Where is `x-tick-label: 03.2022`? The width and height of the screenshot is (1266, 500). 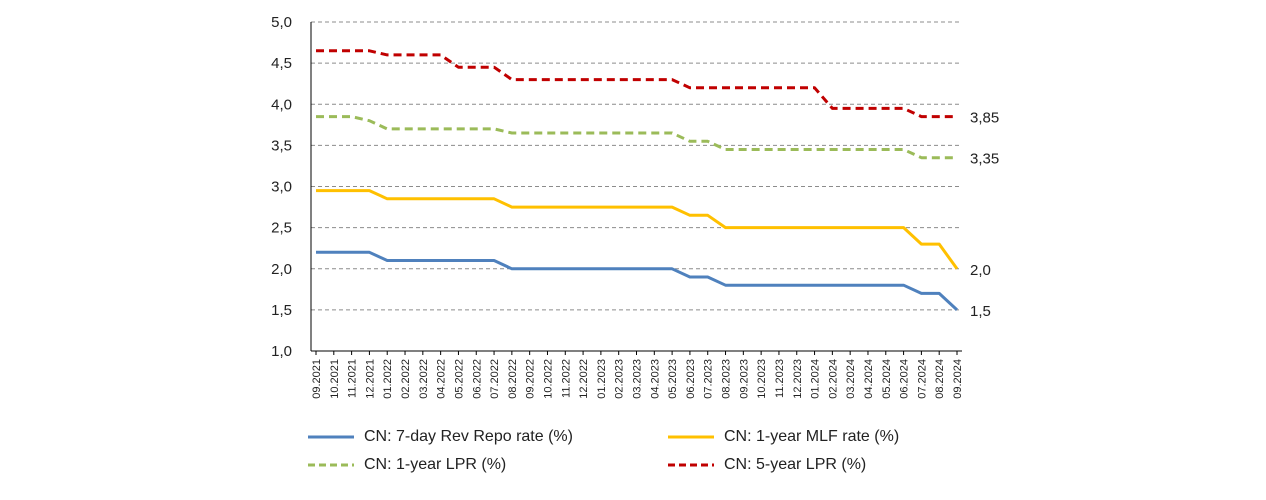 x-tick-label: 03.2022 is located at coordinates (424, 379).